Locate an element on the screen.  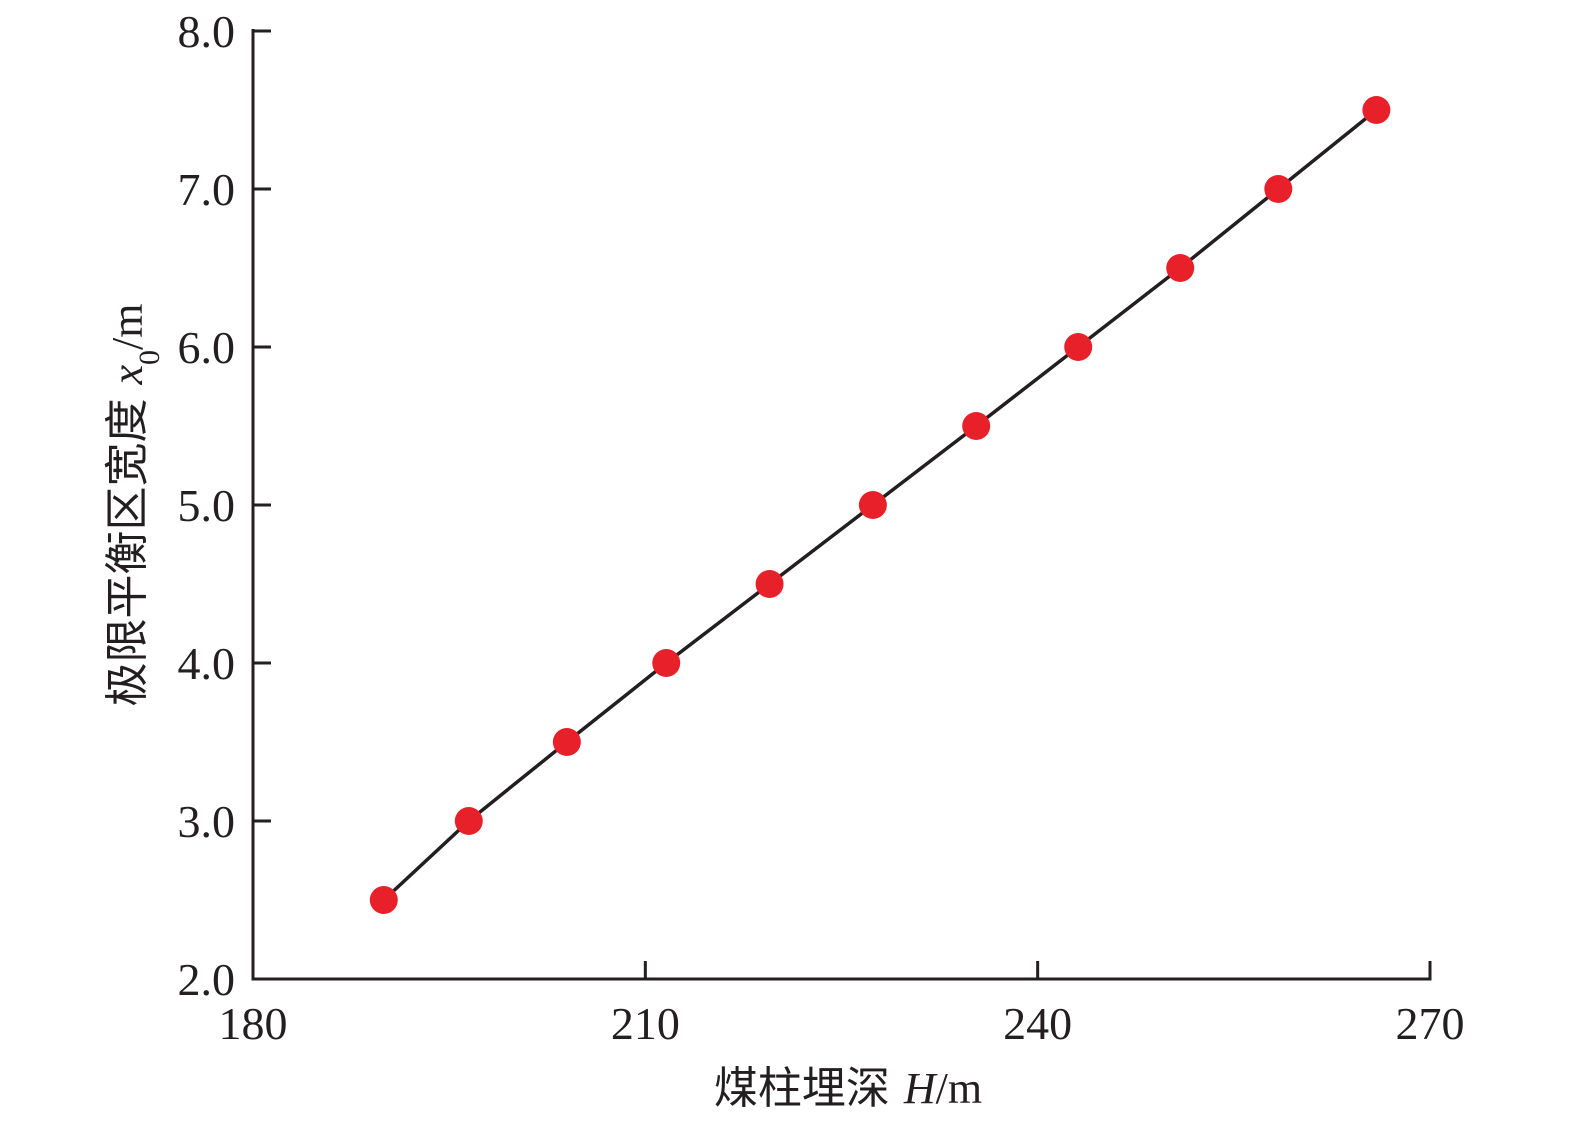
x-tick-label: 180 is located at coordinates (253, 1023).